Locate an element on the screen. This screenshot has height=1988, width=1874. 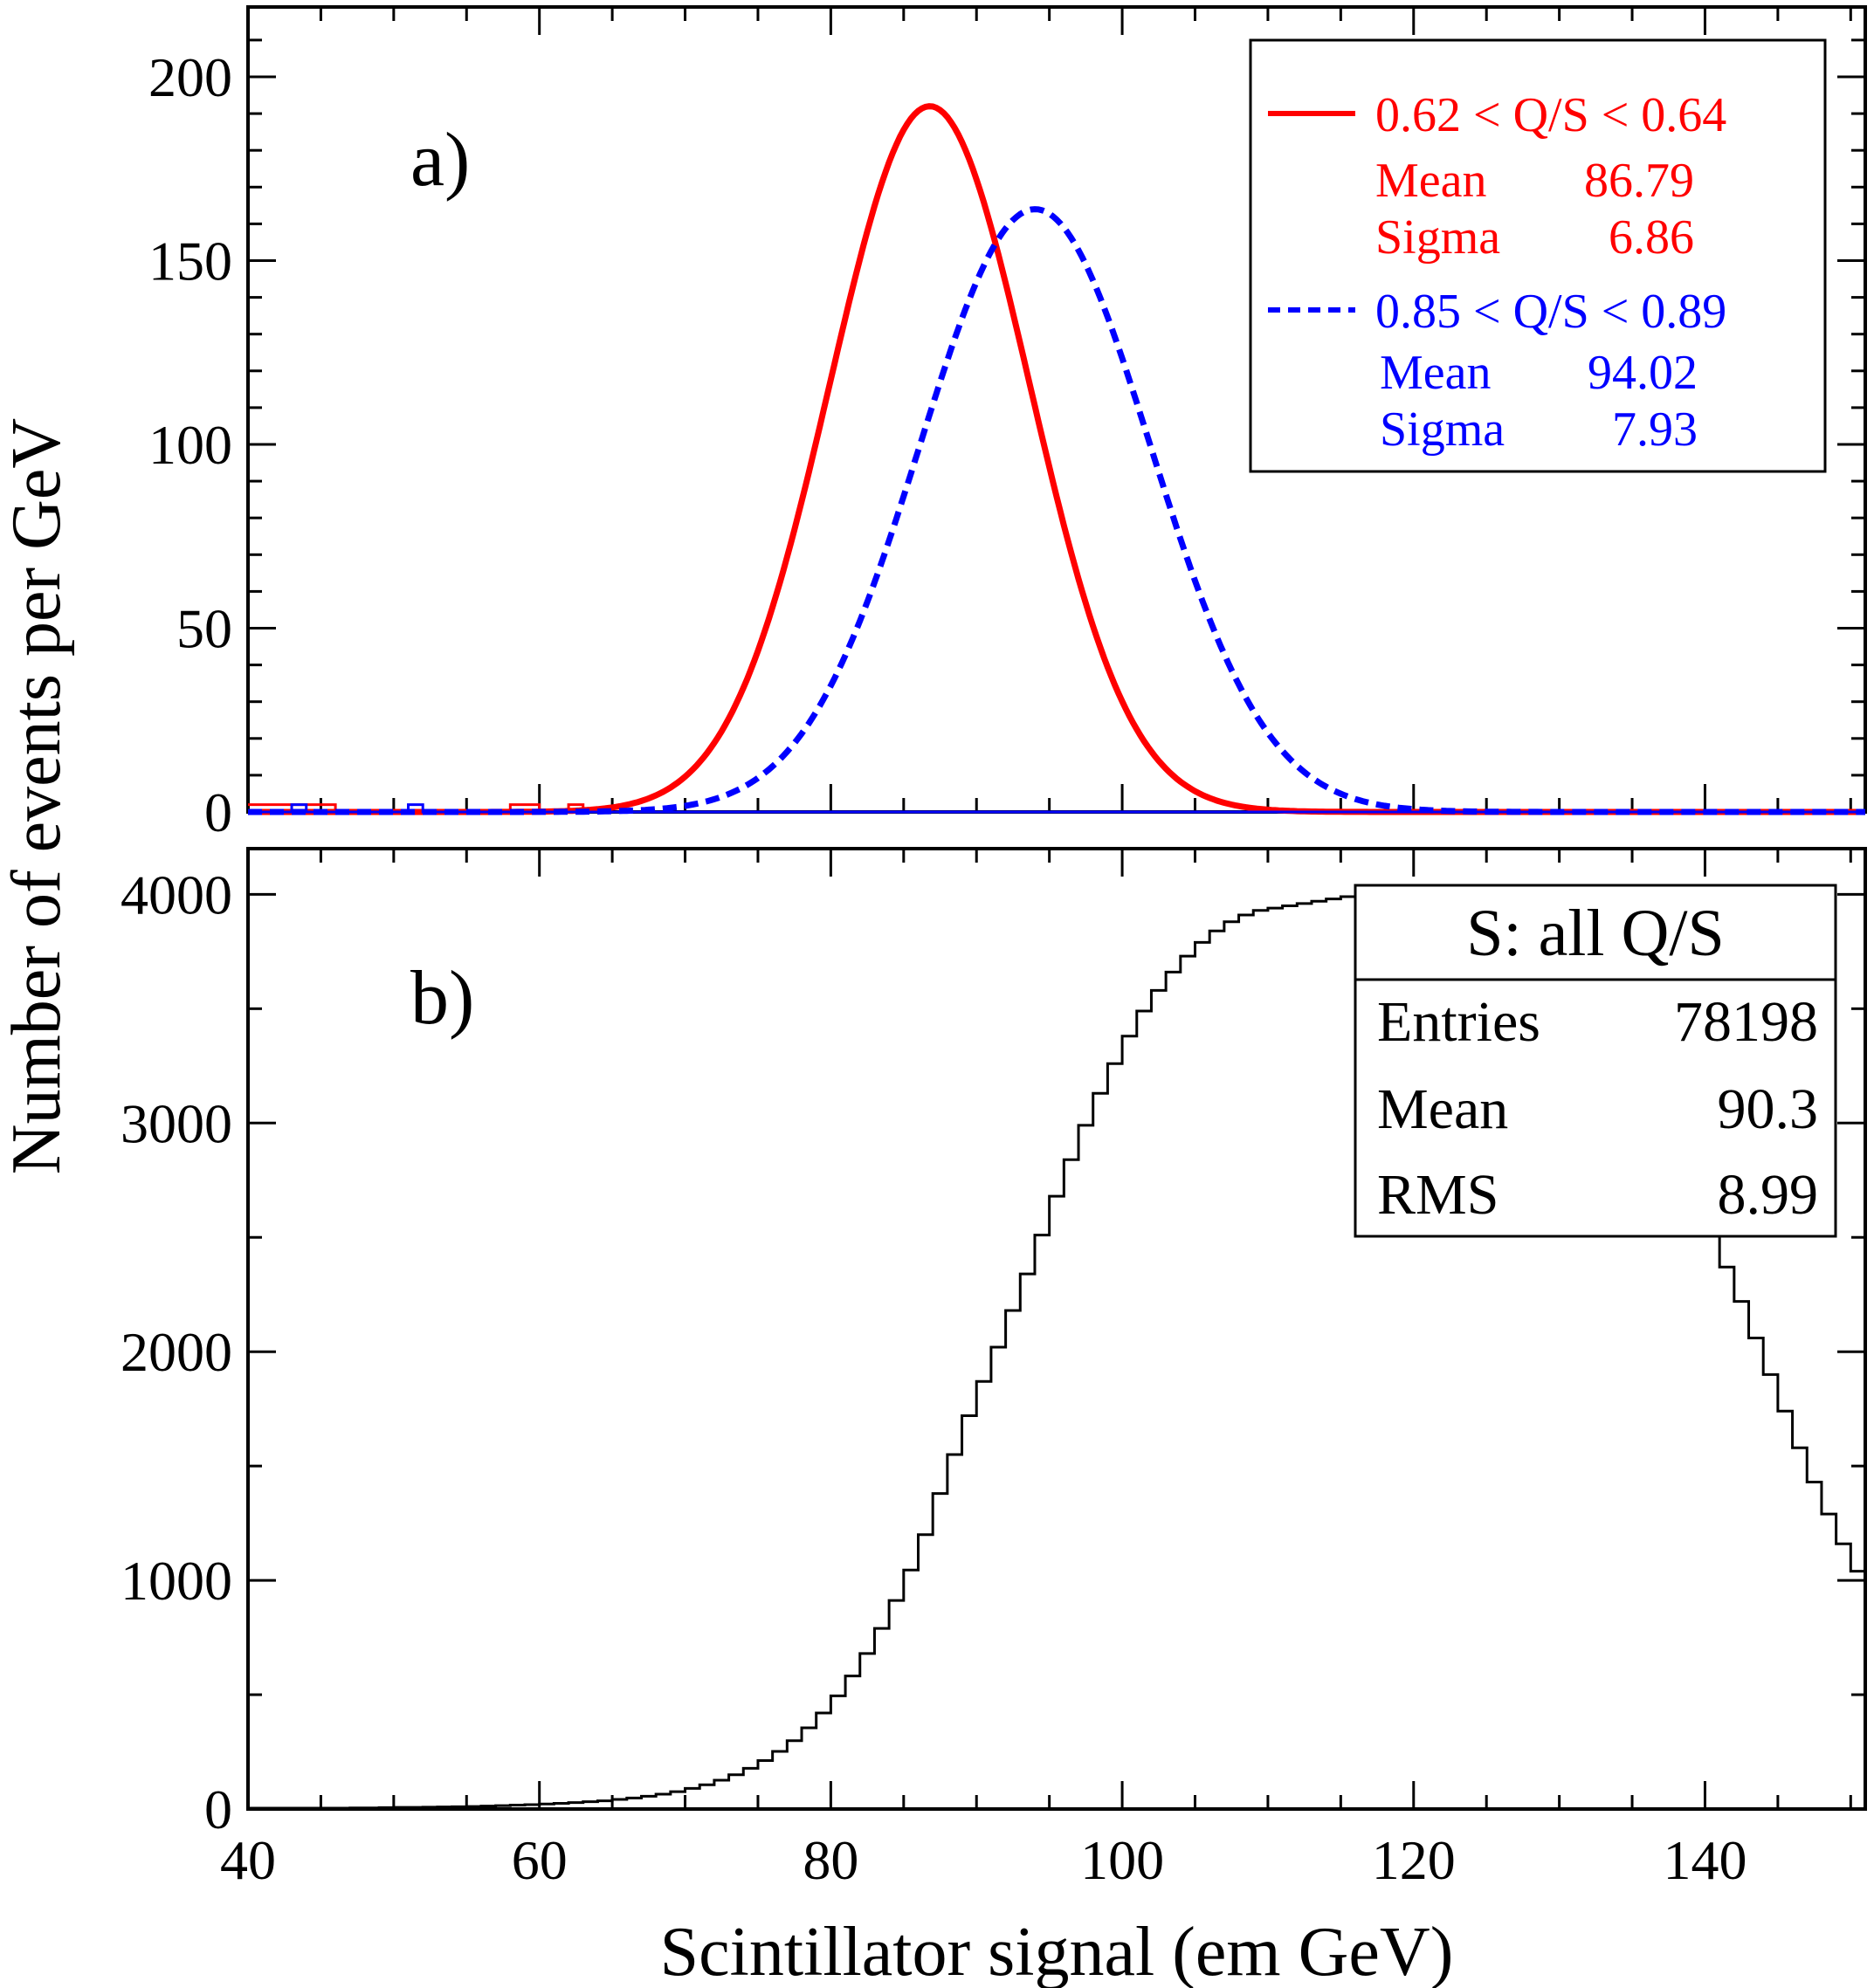
legend-blue-sigma-label: Sigma is located at coordinates (1443, 429).